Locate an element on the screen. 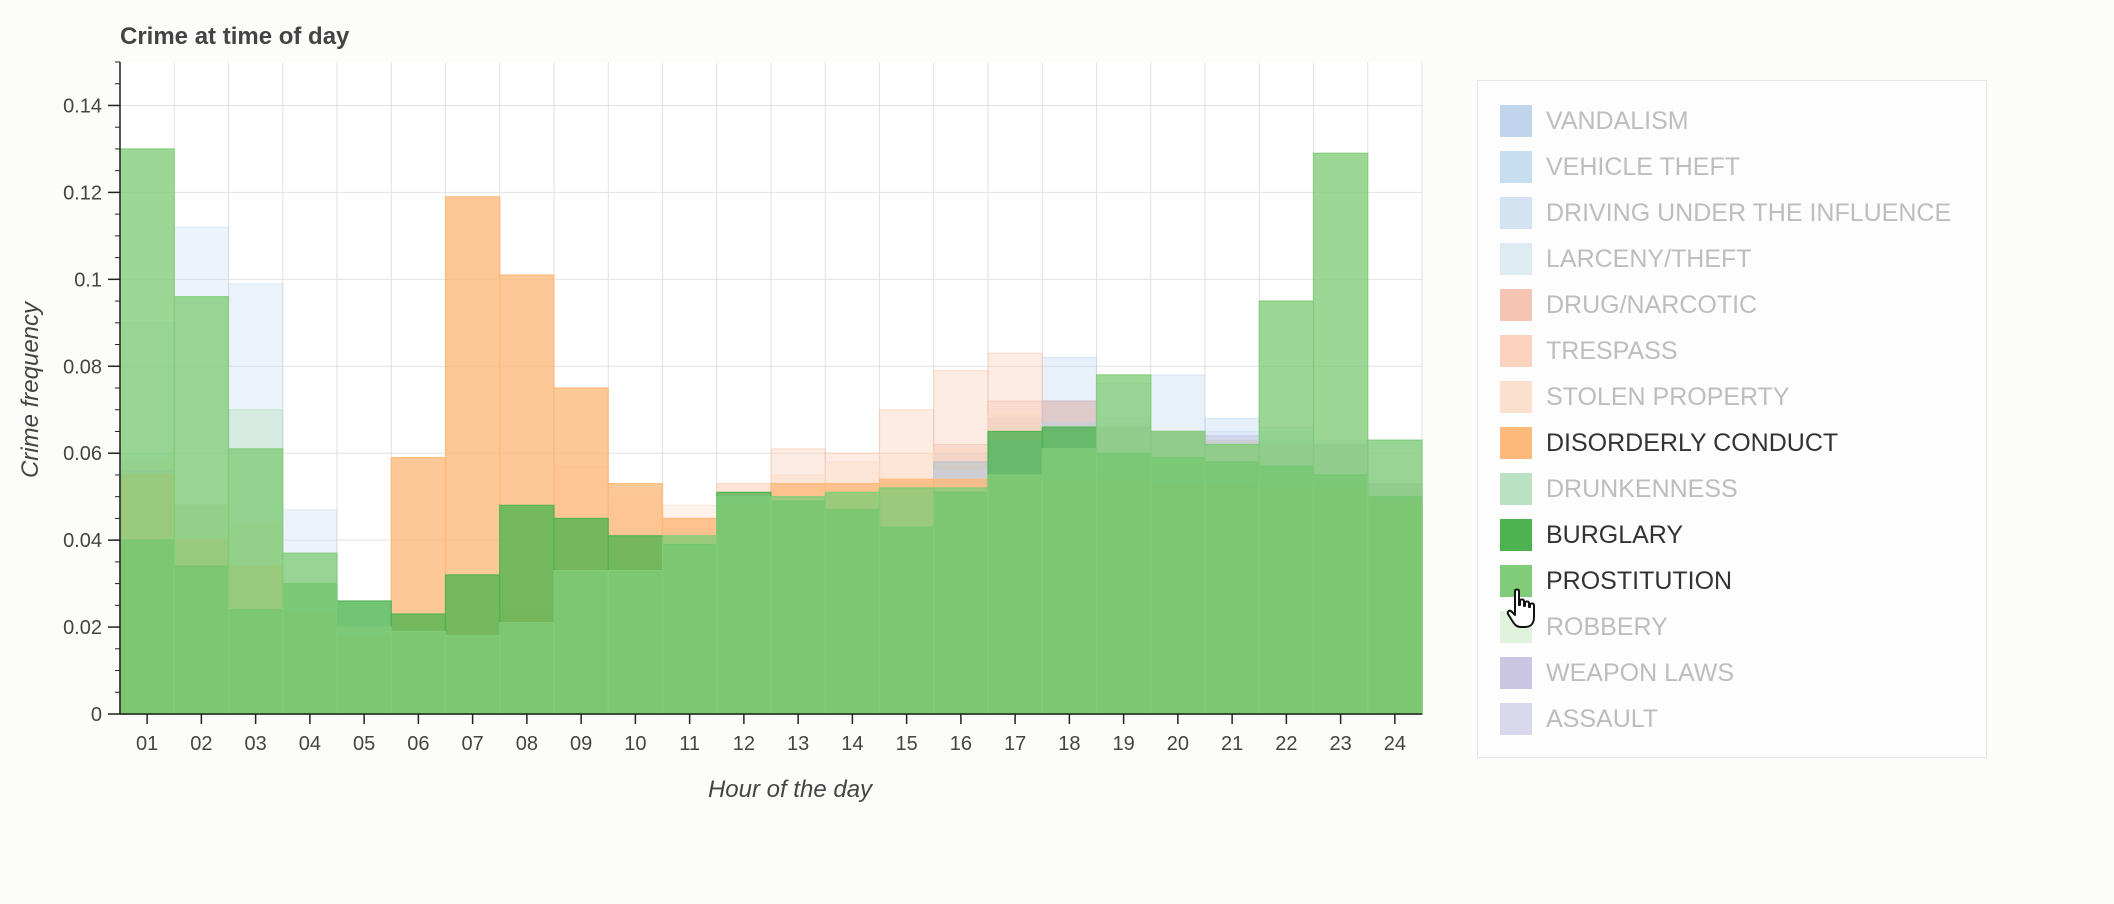 The height and width of the screenshot is (904, 2114). y-tick-label: 0.06 is located at coordinates (82, 454).